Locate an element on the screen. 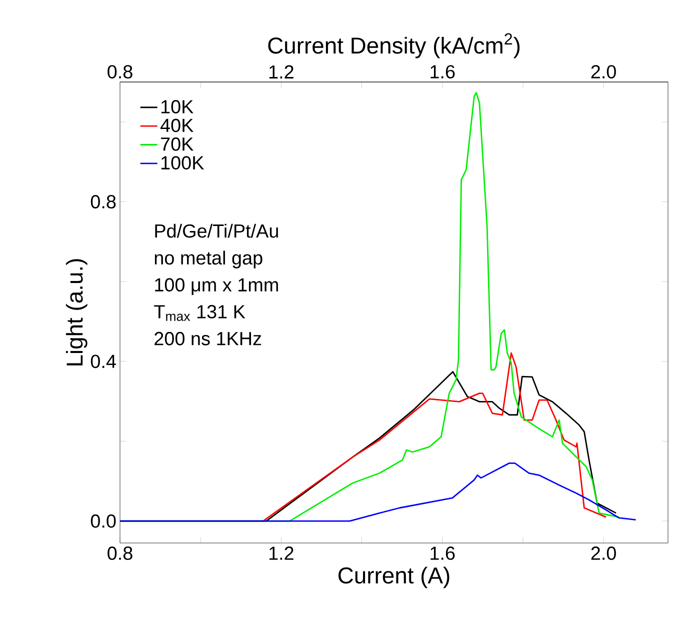  y-axis-title: Light (a.u.) is located at coordinates (77, 312).